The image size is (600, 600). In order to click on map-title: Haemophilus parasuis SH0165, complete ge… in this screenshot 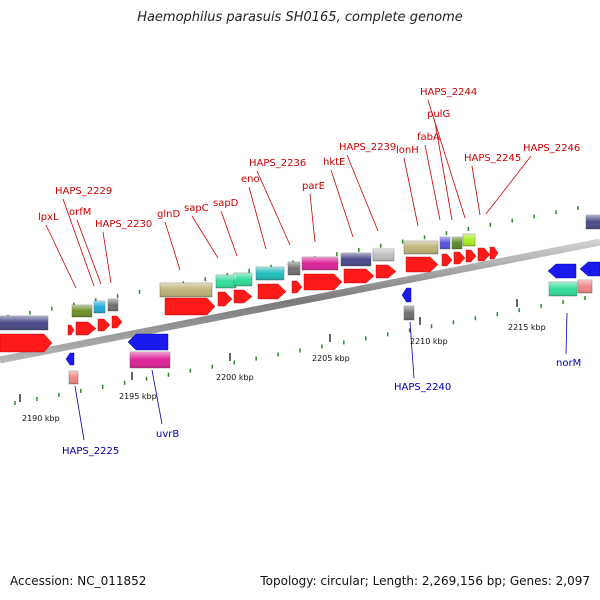, I will do `click(300, 17)`.